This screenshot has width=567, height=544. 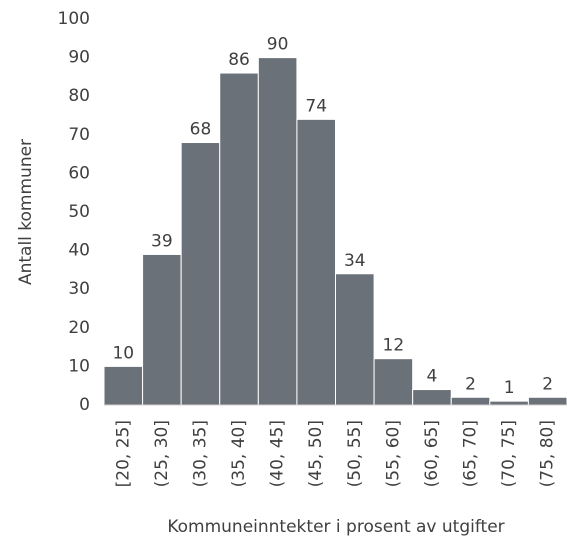 What do you see at coordinates (84, 405) in the screenshot?
I see `y-tick-label: 0` at bounding box center [84, 405].